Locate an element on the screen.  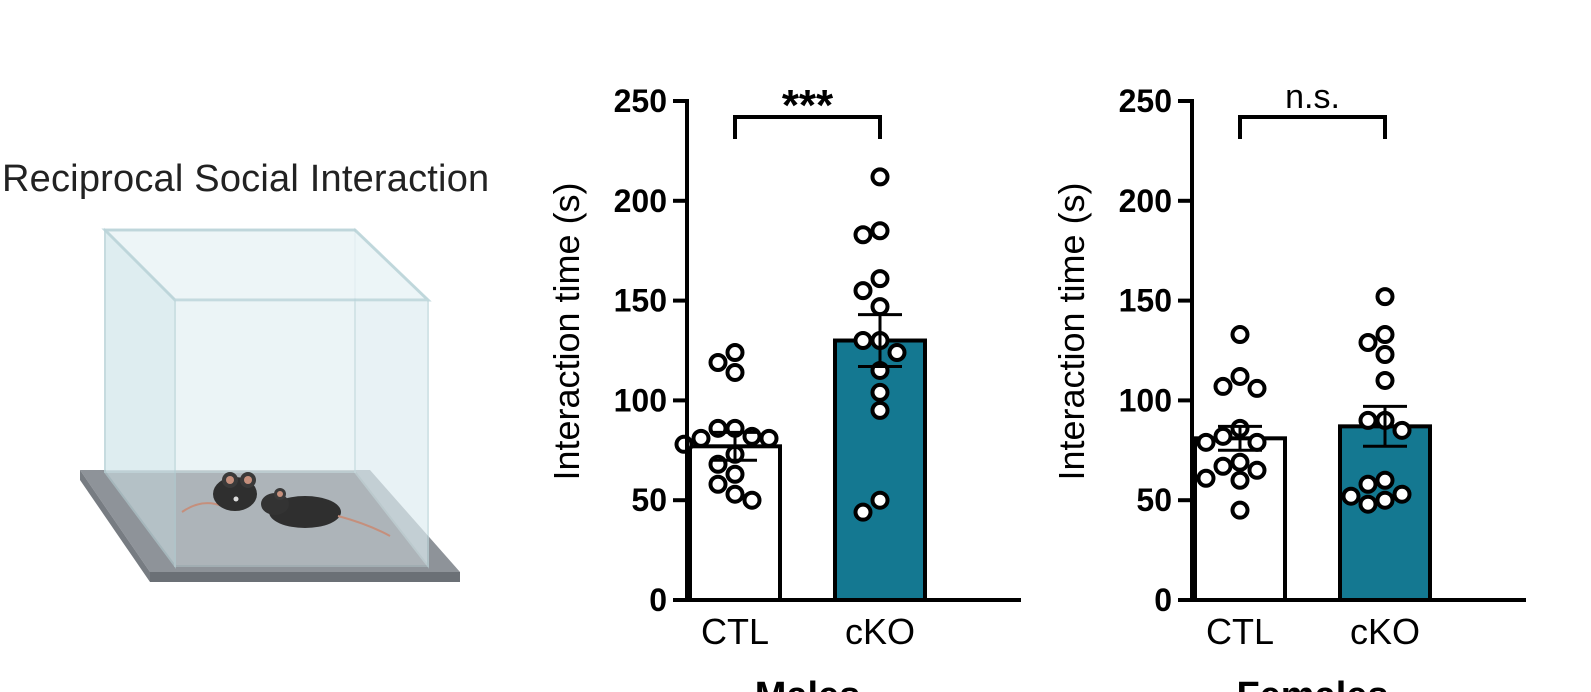
group-label: Males is located at coordinates (808, 683).